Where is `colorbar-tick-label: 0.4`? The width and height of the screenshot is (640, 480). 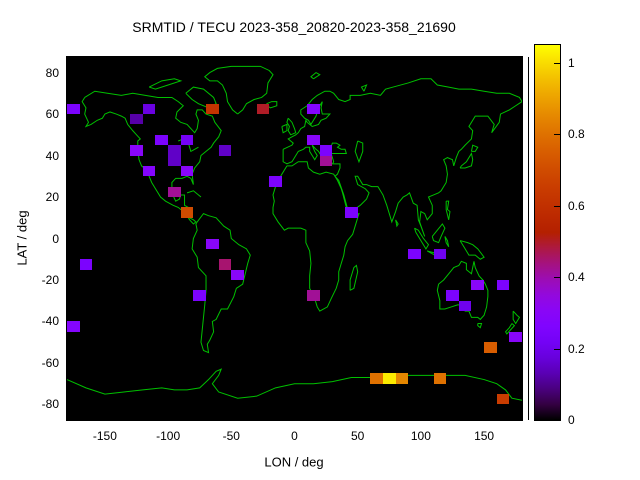
colorbar-tick-label: 0.4 is located at coordinates (576, 277).